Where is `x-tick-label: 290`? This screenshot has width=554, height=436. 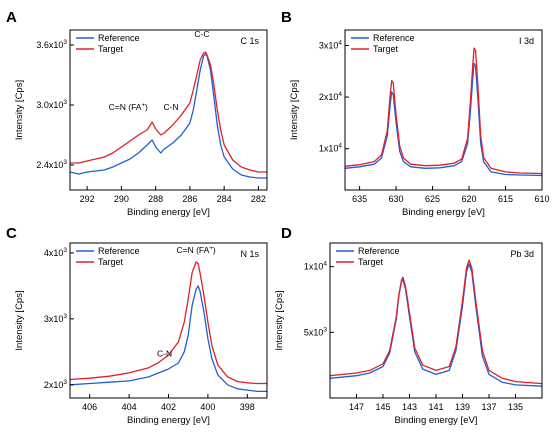 x-tick-label: 290 is located at coordinates (121, 199).